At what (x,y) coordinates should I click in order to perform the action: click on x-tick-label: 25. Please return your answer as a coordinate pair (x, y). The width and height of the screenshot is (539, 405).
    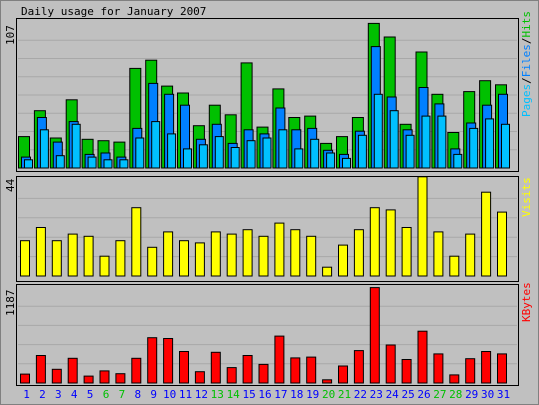
    Looking at the image, I should click on (407, 394).